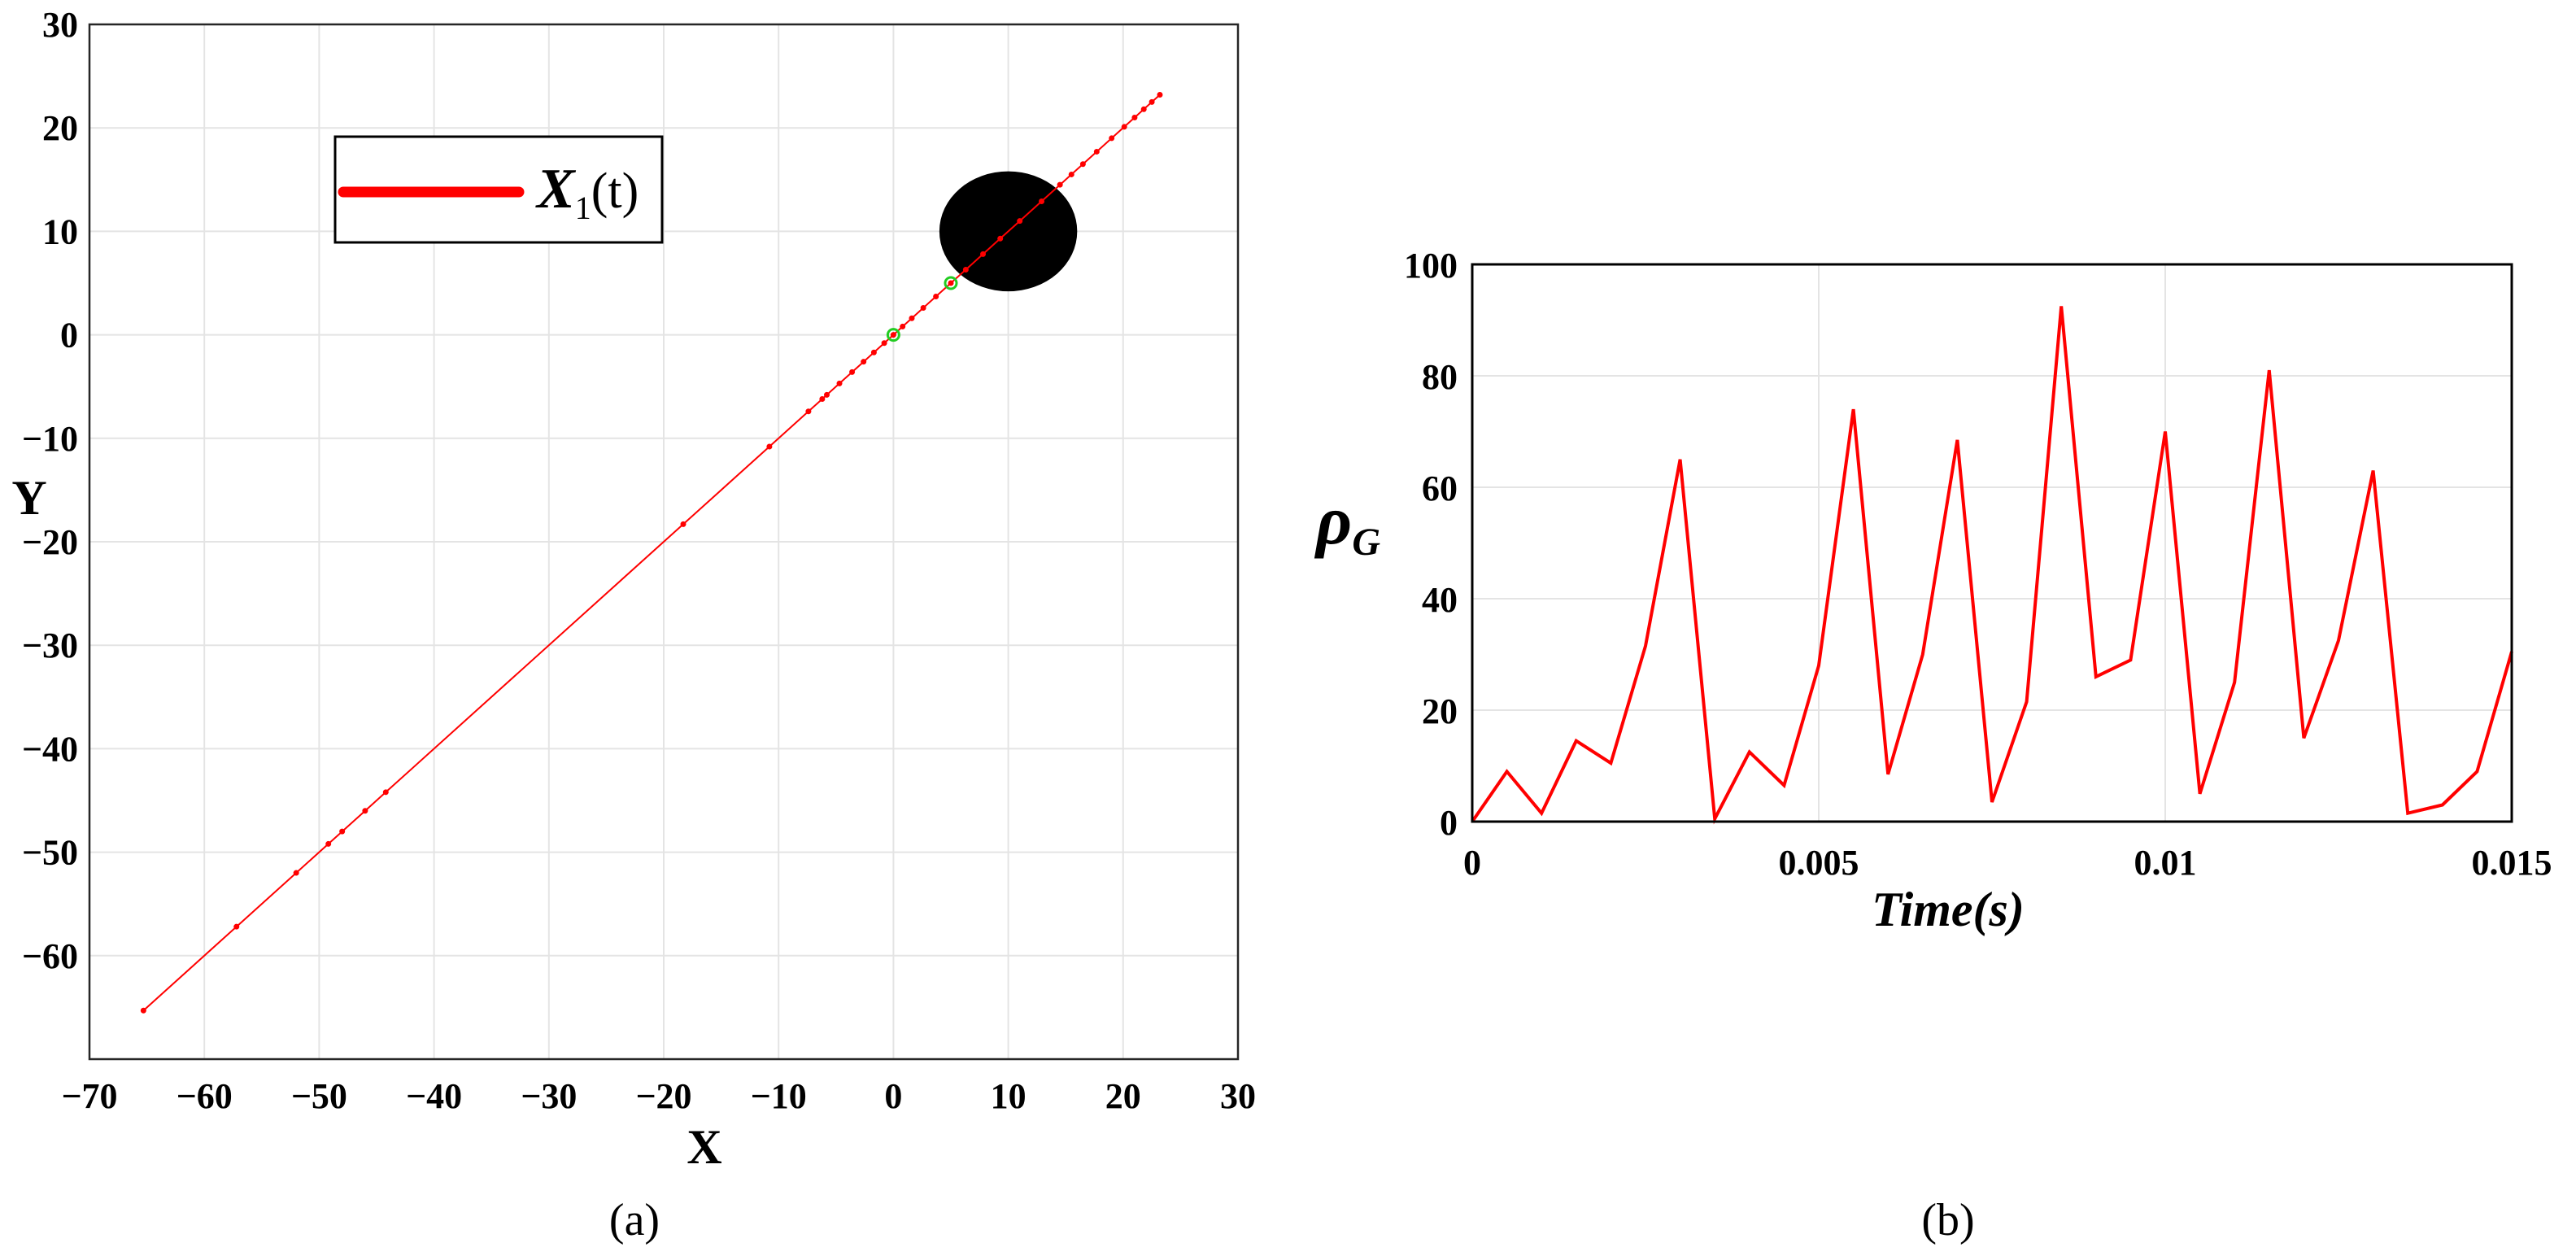  Describe the element at coordinates (1347, 522) in the screenshot. I see `panel-b-y-axis-label: ρG` at that location.